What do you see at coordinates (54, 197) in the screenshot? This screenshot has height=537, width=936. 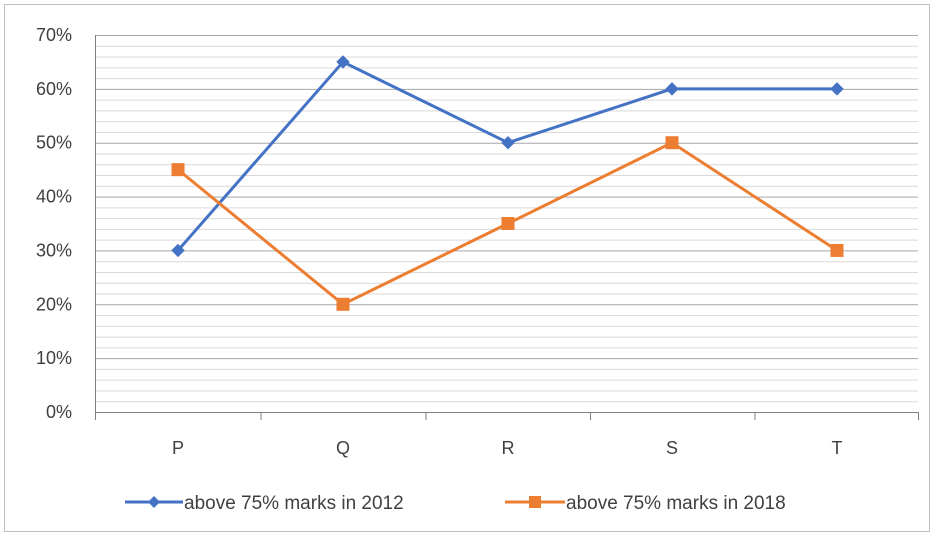 I see `y-tick-label: 40%` at bounding box center [54, 197].